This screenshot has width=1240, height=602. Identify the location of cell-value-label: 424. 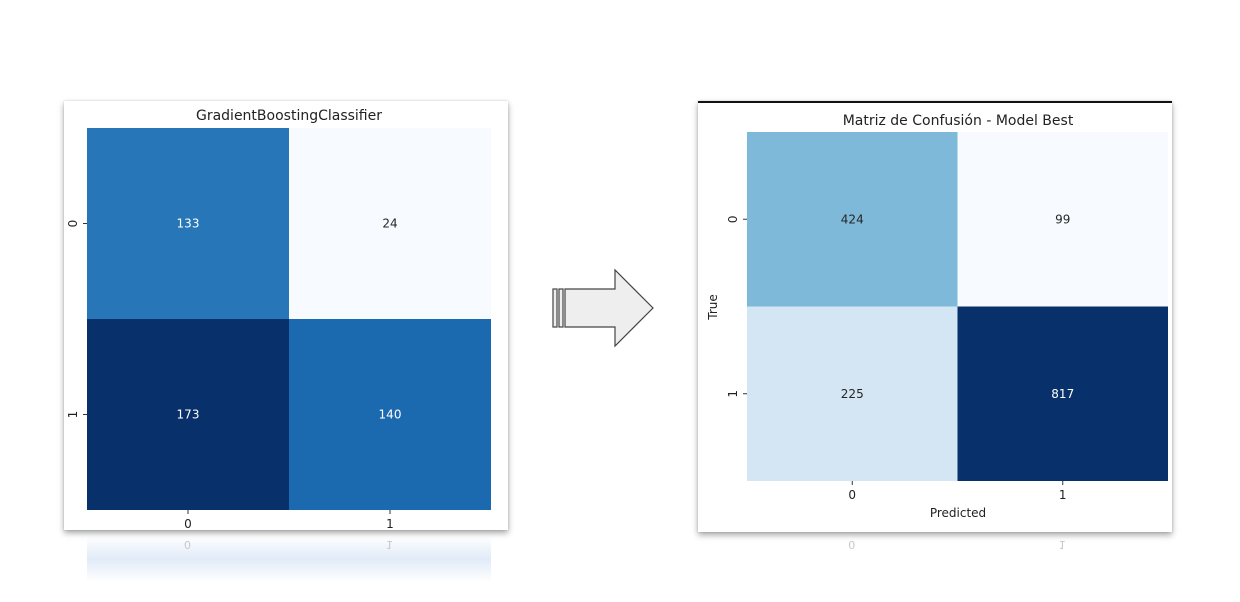
(852, 219).